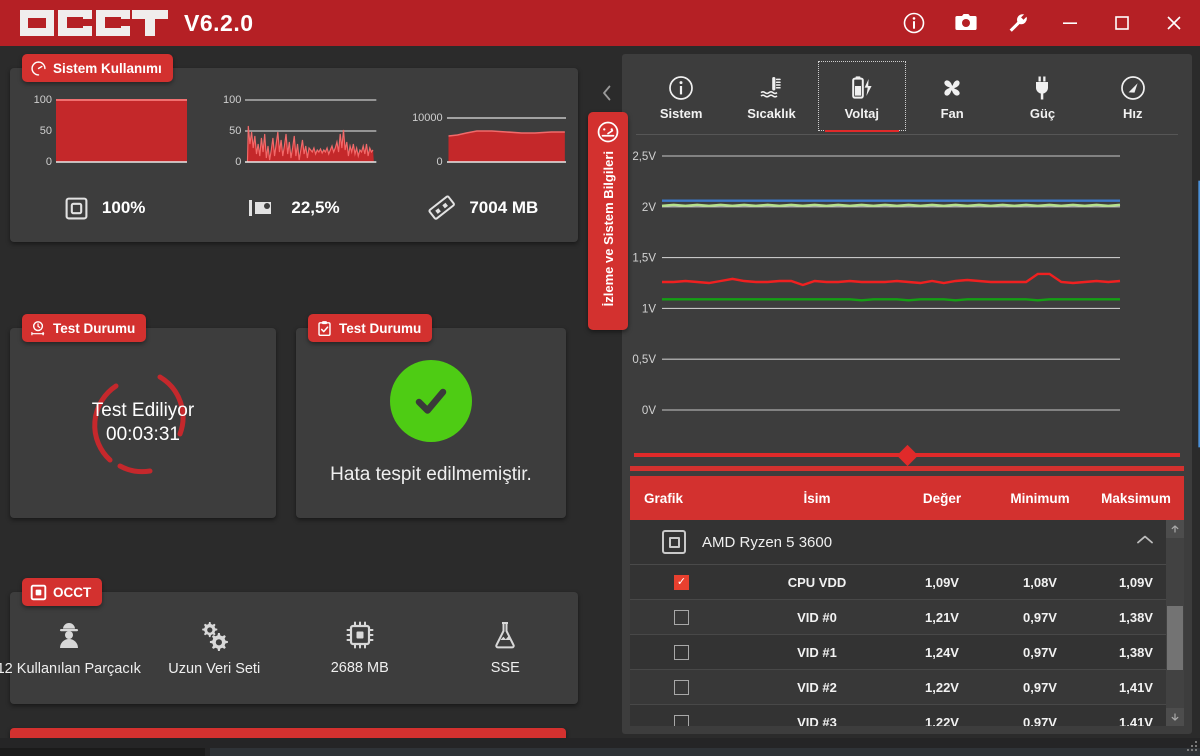 The image size is (1200, 756). Describe the element at coordinates (608, 229) in the screenshot. I see `monitoring-sidebar-label: İzleme ve Sistem Bilgileri` at that location.